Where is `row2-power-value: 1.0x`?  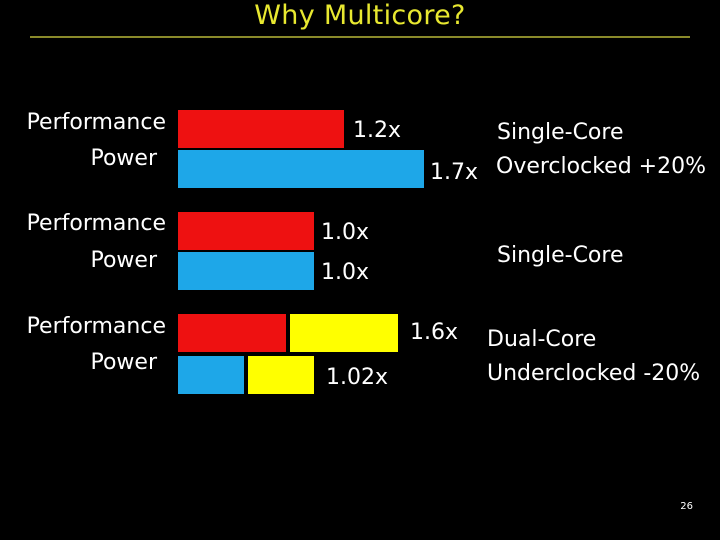
row2-power-value: 1.0x is located at coordinates (345, 272).